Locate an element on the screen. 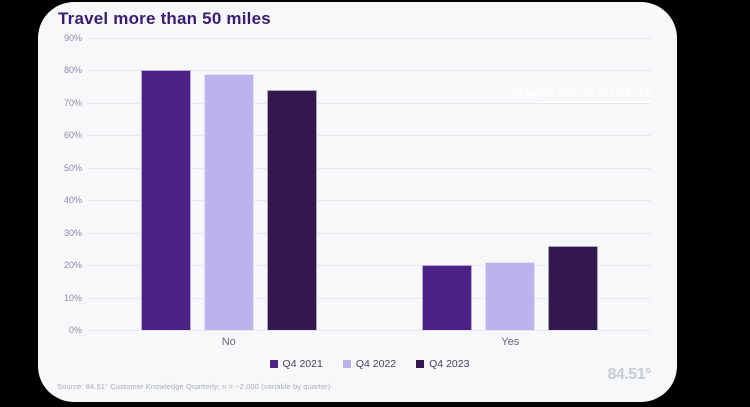  y-tick-label: 80% is located at coordinates (72, 70).